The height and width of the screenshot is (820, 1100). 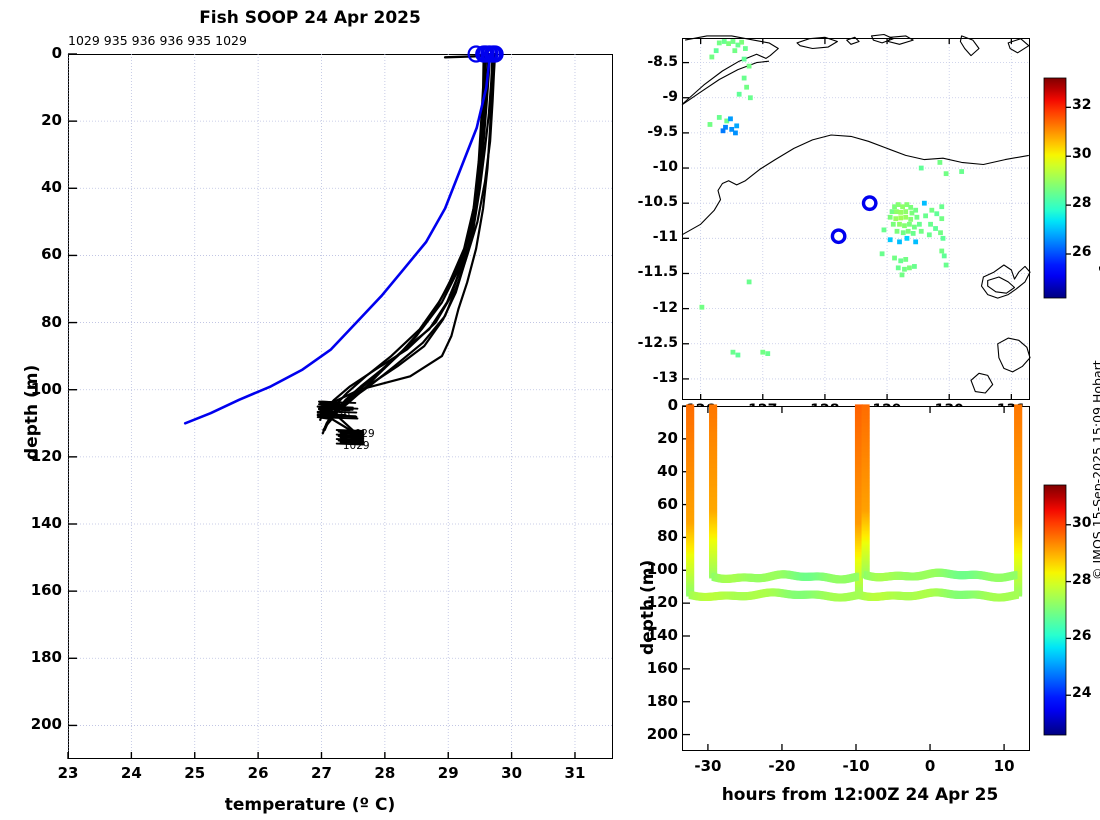 I want to click on sst-colorbar-tick: 28, so click(x=1082, y=203).